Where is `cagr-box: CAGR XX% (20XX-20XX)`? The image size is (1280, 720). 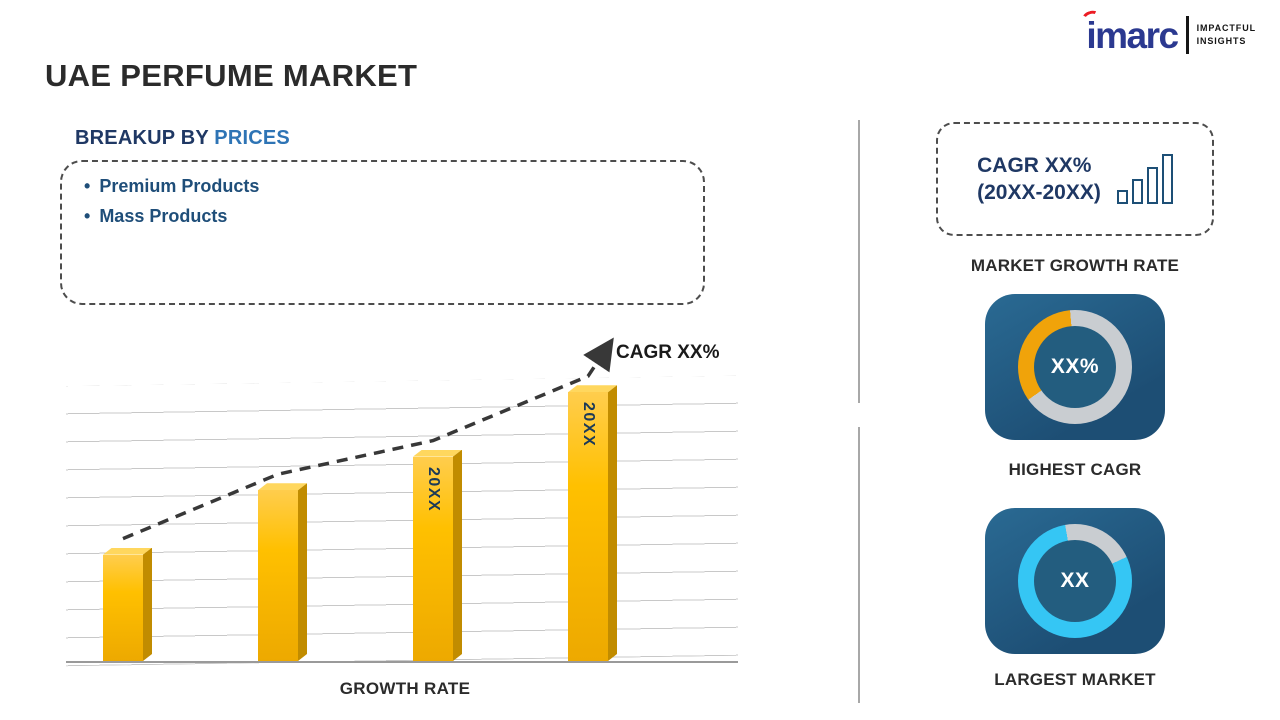
cagr-box: CAGR XX% (20XX-20XX) is located at coordinates (1075, 179).